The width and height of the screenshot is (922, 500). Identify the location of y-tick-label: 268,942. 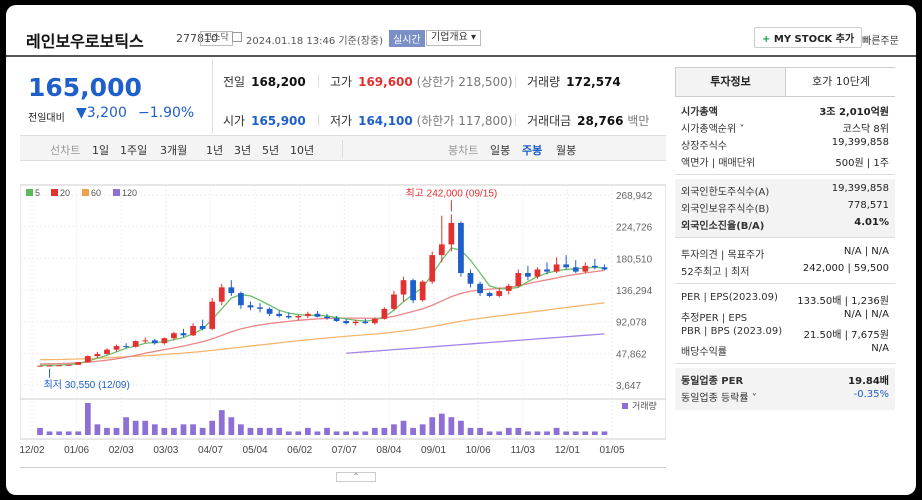
(634, 196).